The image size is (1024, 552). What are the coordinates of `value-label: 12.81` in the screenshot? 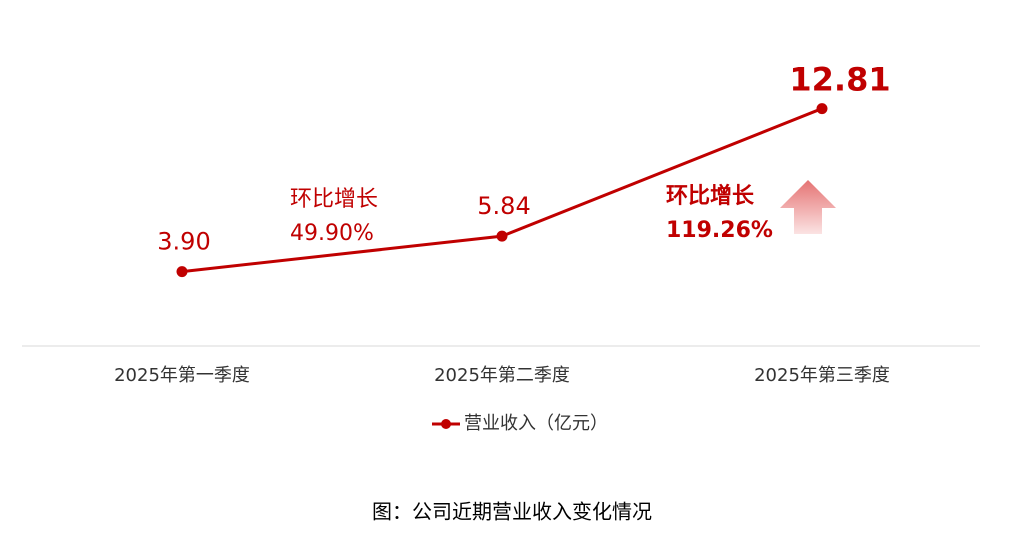 It's located at (839, 80).